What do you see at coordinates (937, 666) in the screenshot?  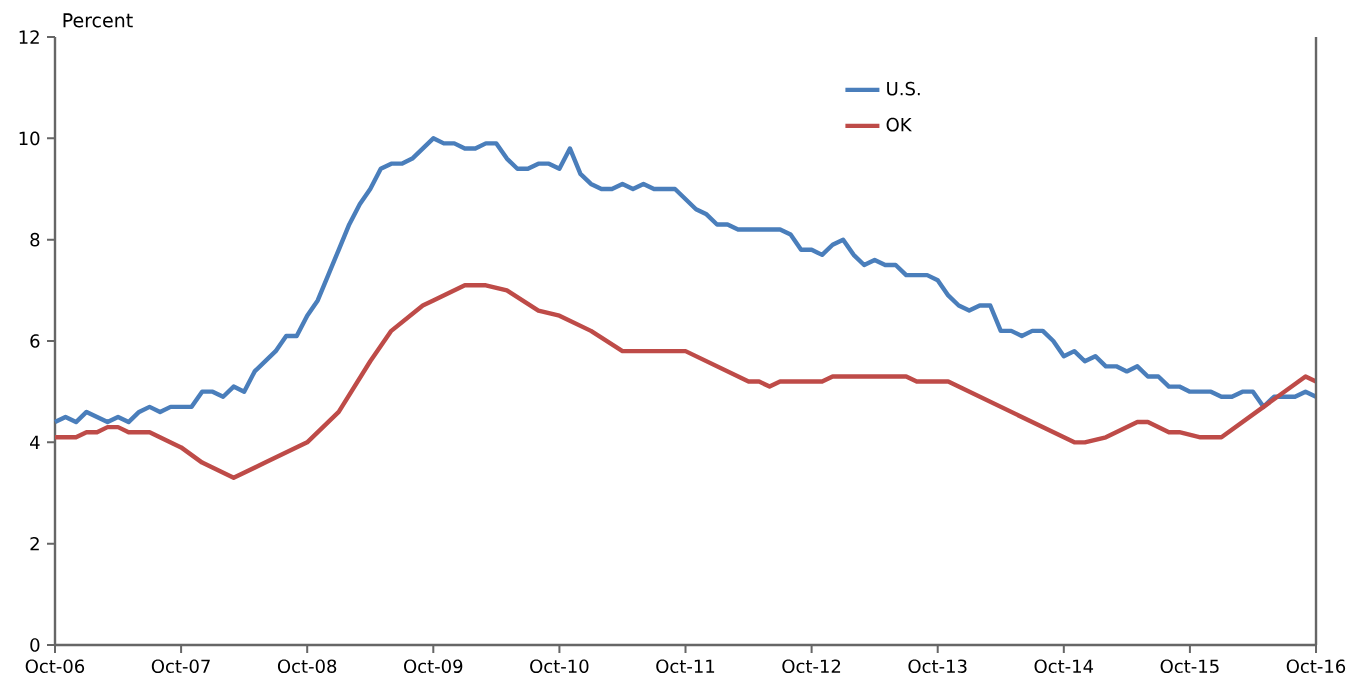 I see `x-tick-label: Oct-13` at bounding box center [937, 666].